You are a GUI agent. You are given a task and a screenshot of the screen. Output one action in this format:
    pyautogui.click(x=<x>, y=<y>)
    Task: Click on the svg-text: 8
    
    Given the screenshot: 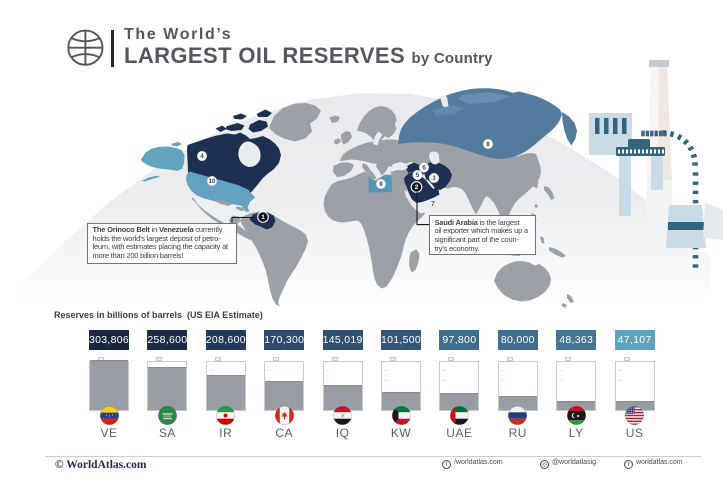 What is the action you would take?
    pyautogui.click(x=488, y=145)
    